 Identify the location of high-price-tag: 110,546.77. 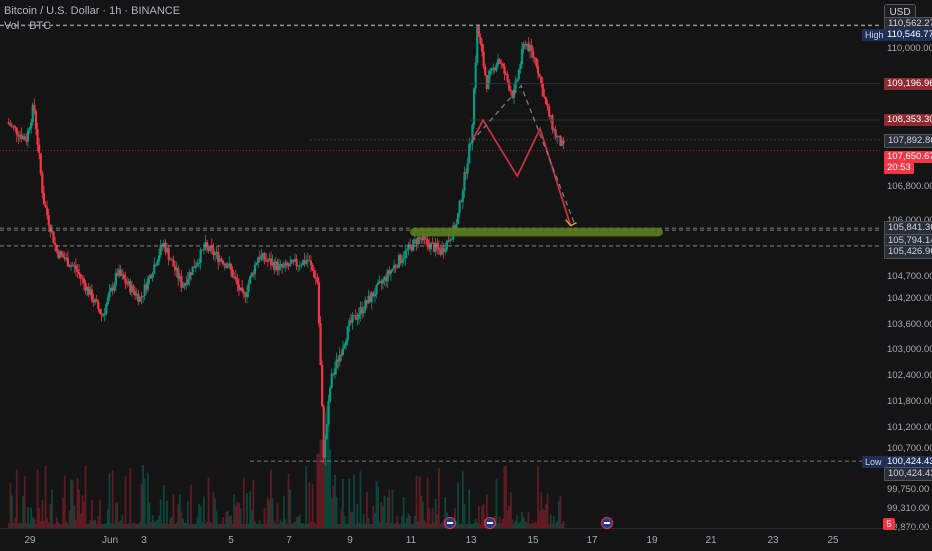
(908, 34).